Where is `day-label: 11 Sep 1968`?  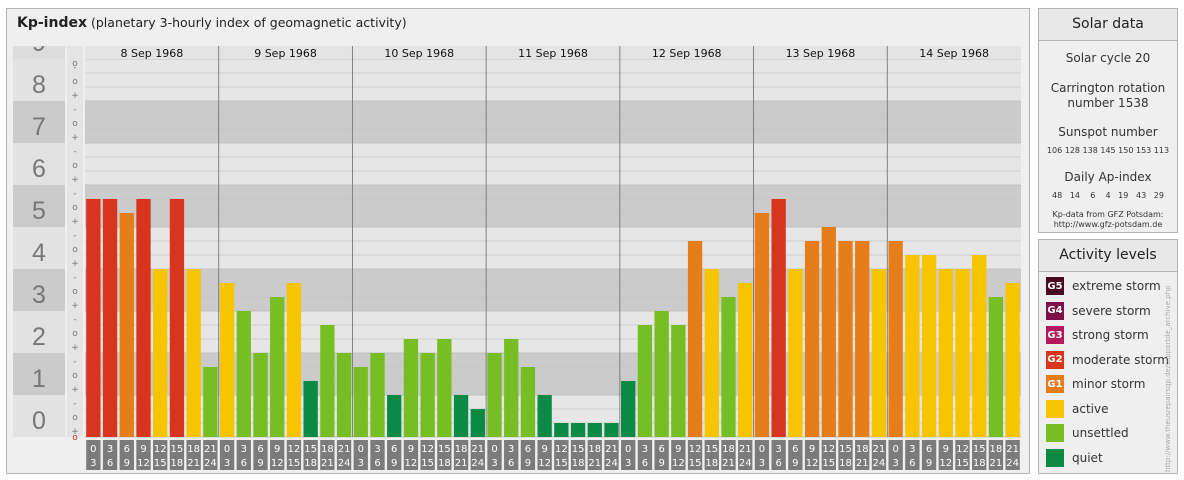
day-label: 11 Sep 1968 is located at coordinates (553, 53).